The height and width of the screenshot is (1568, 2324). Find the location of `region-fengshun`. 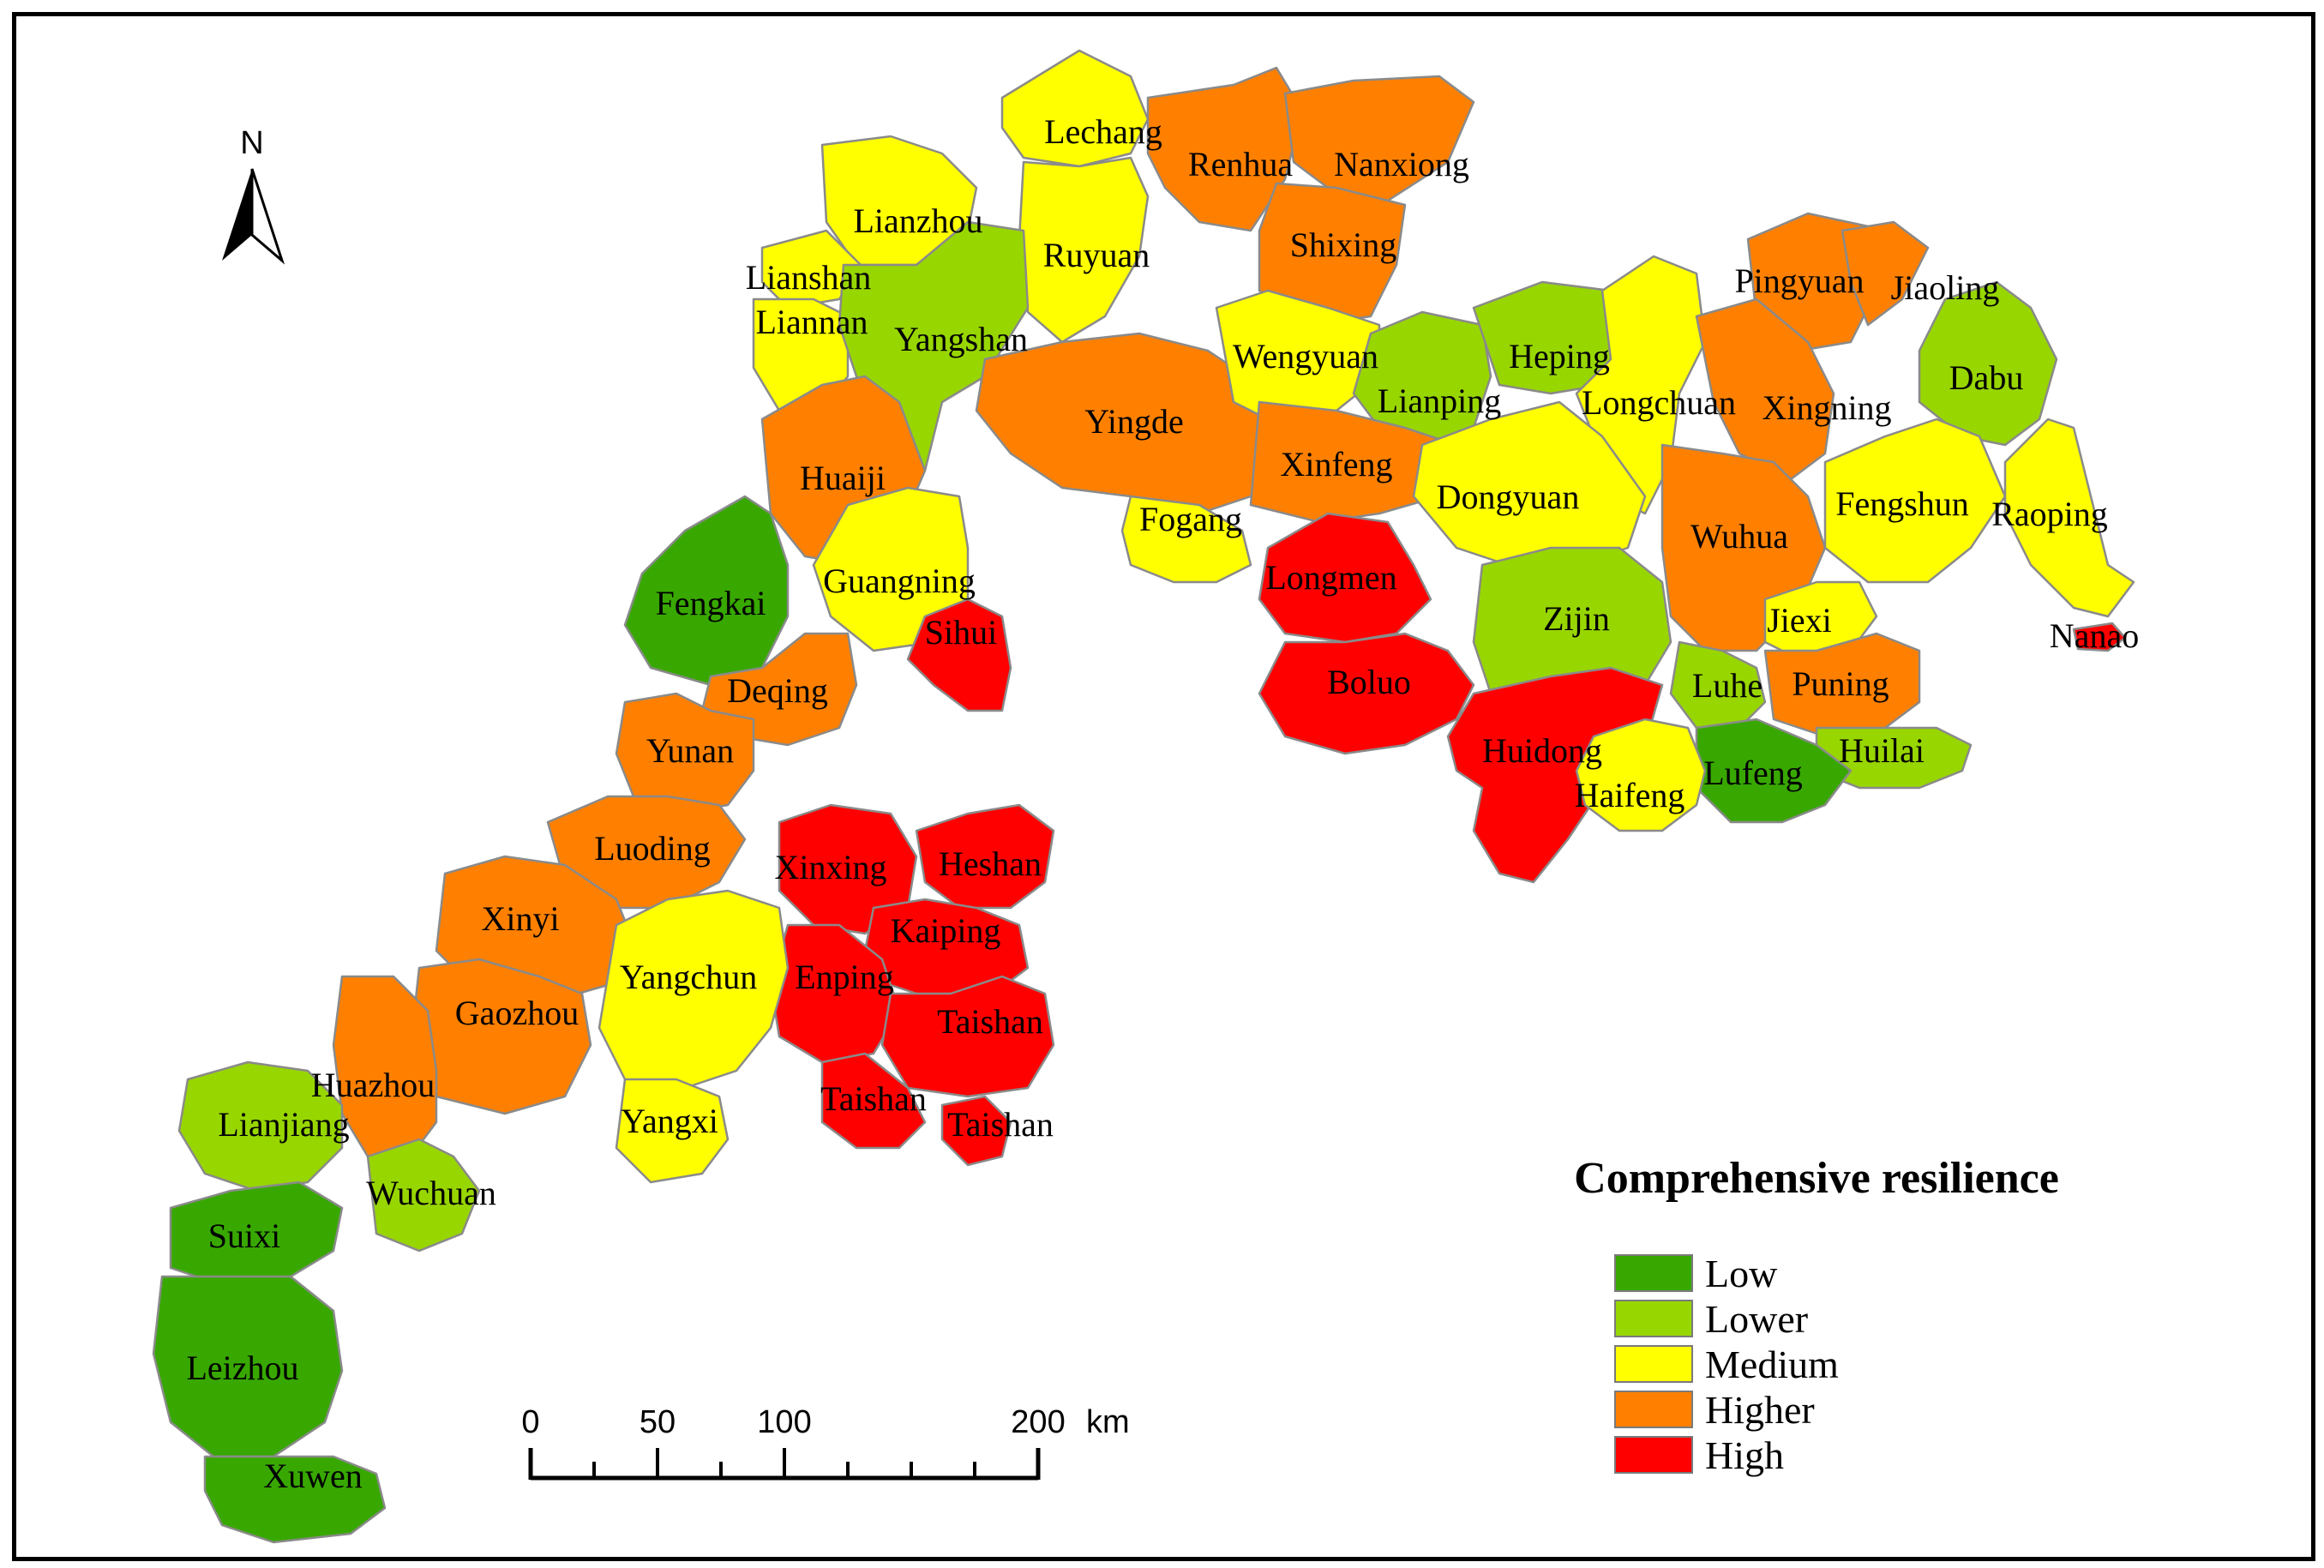

region-fengshun is located at coordinates (1915, 501).